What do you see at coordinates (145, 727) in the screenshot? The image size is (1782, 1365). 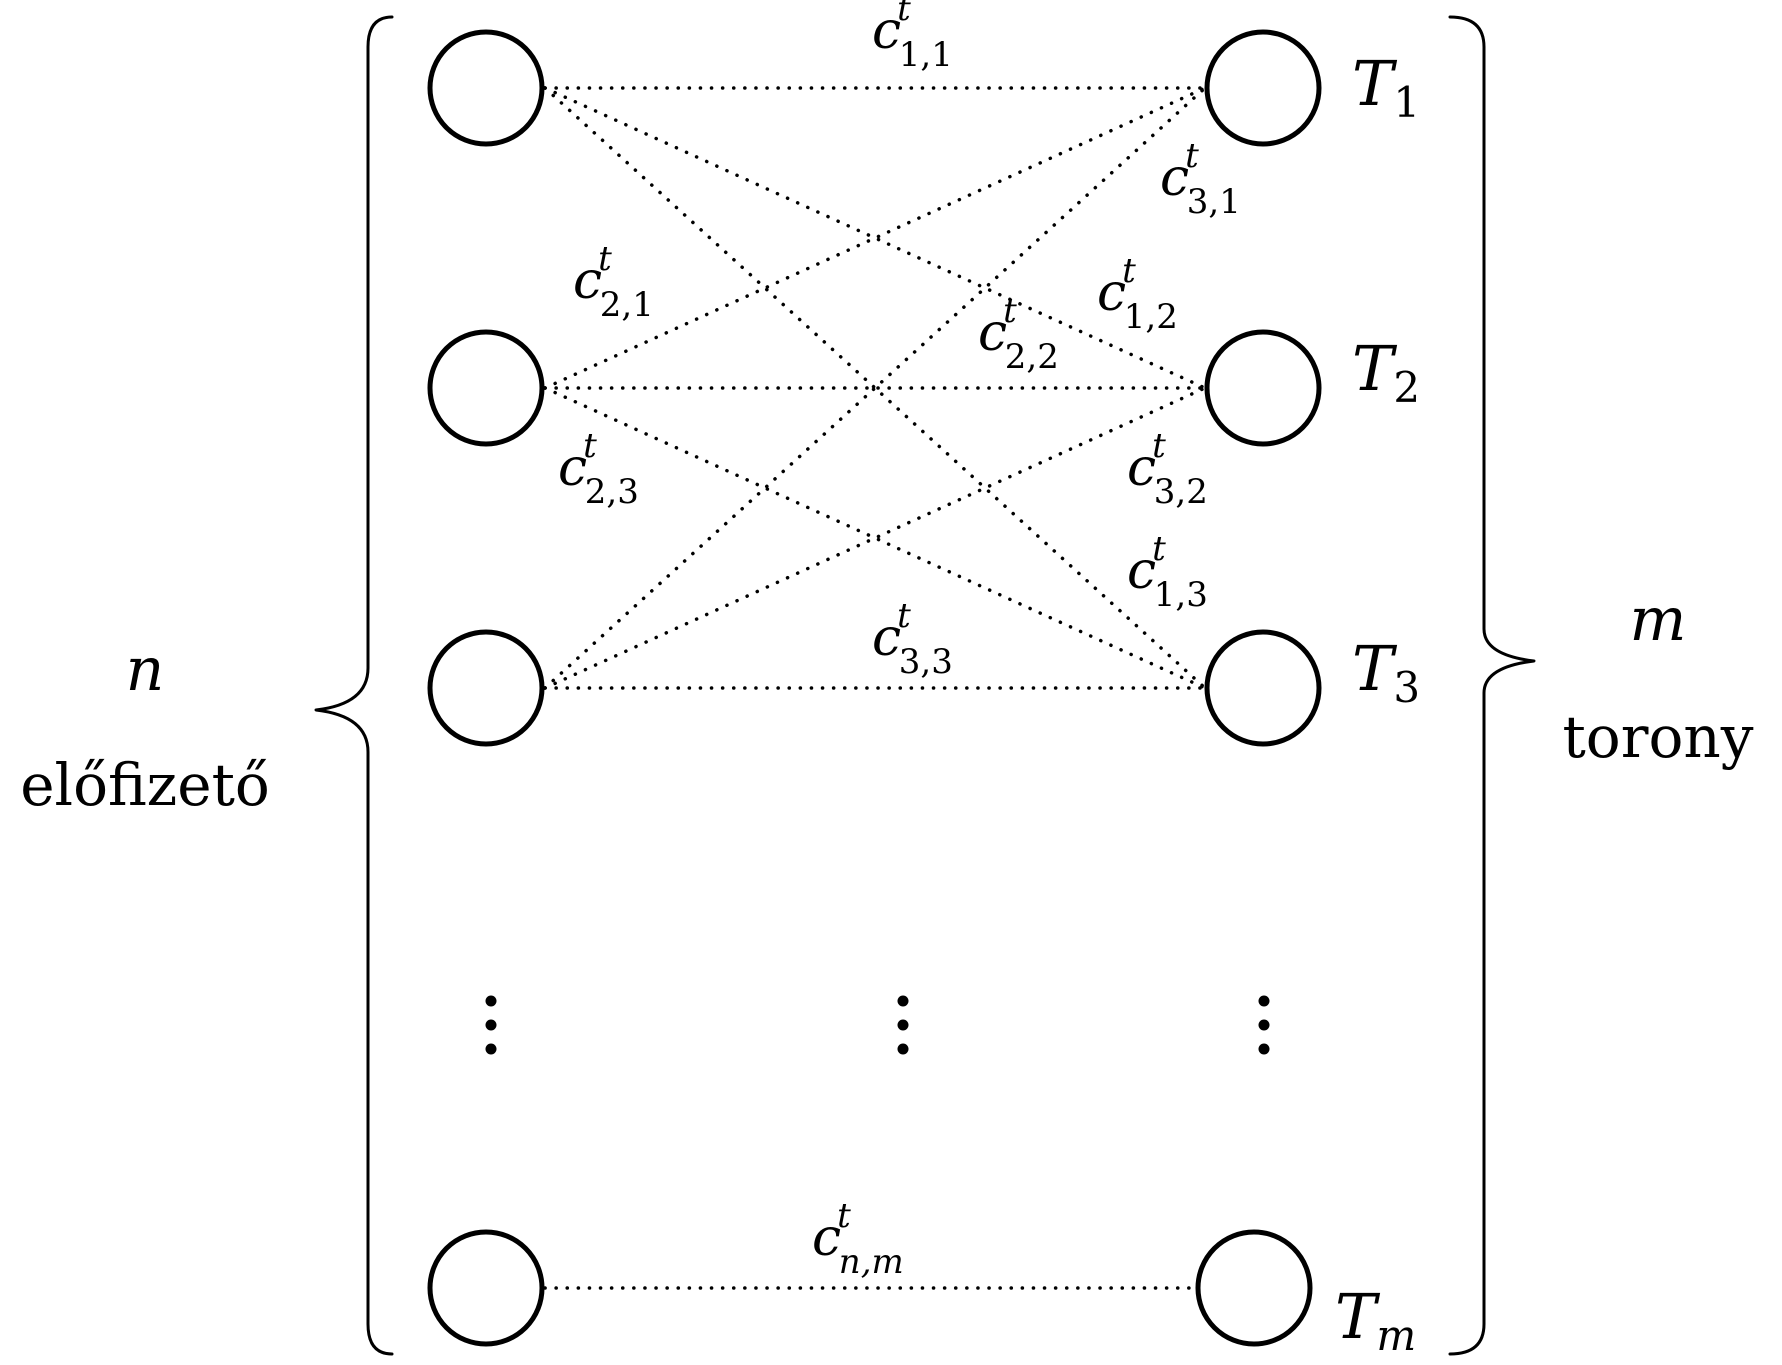 I see `subscriber-group-label: n előfizető` at bounding box center [145, 727].